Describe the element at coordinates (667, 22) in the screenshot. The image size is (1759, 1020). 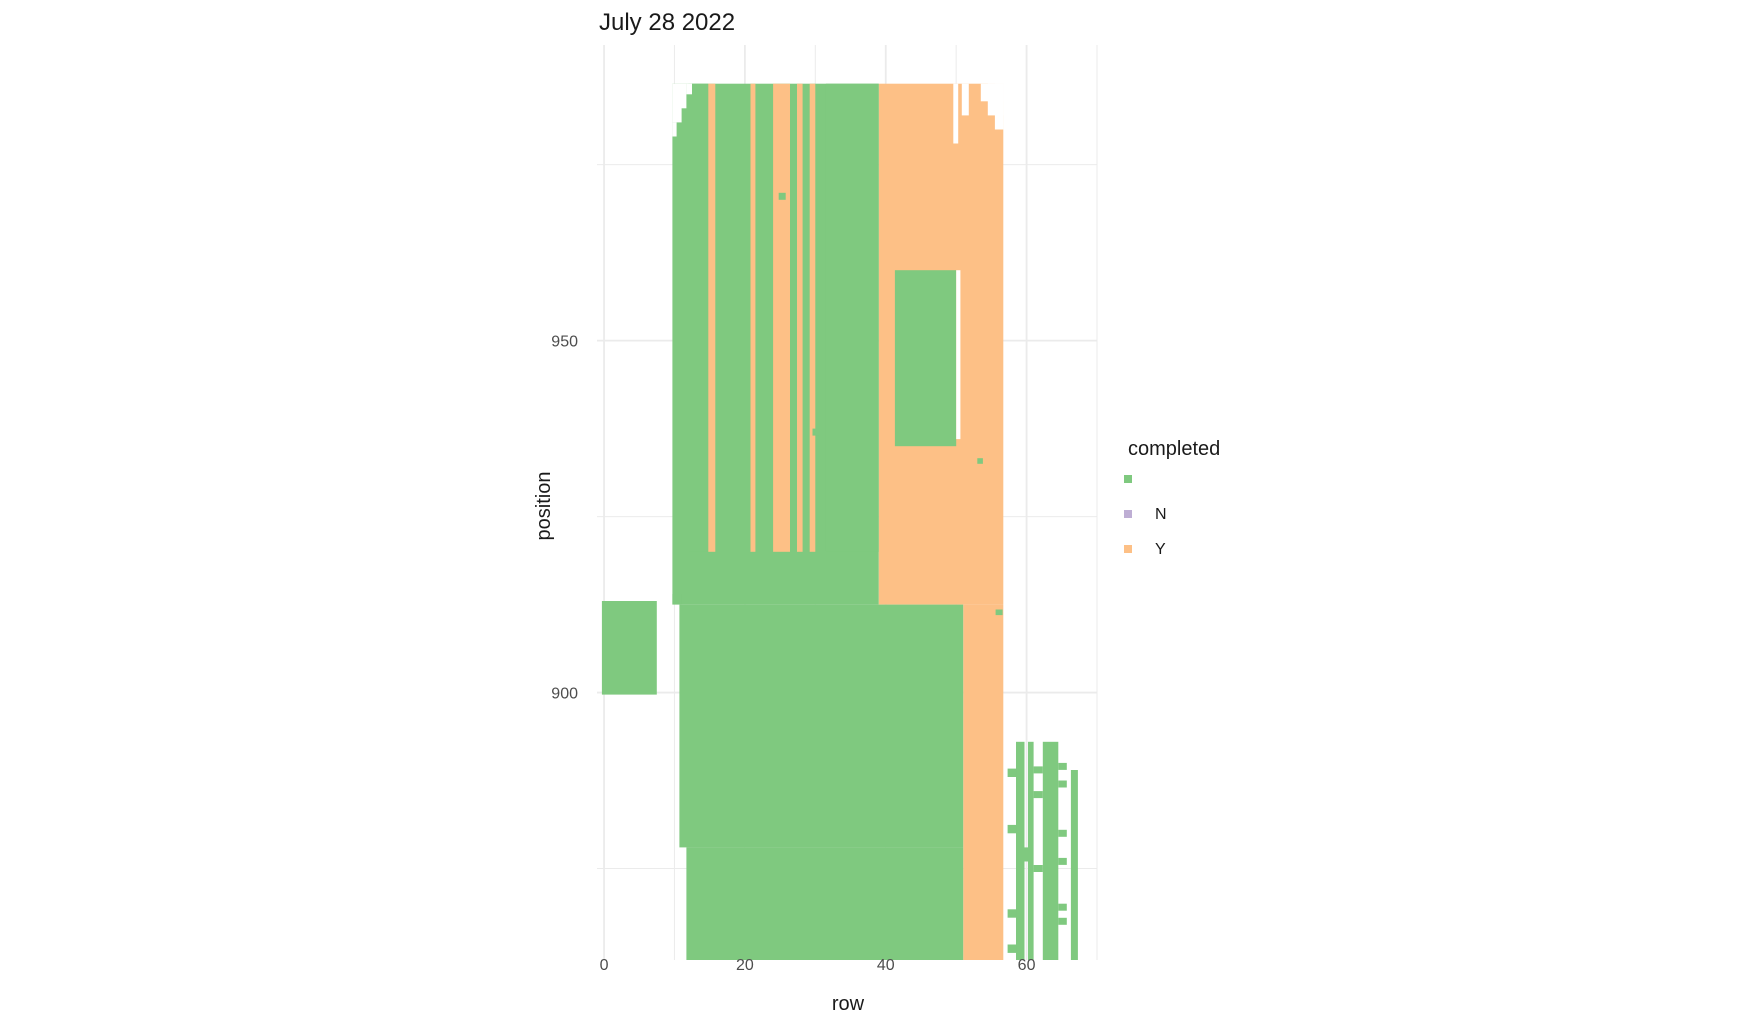
I see `chart-title: July 28 2022` at that location.